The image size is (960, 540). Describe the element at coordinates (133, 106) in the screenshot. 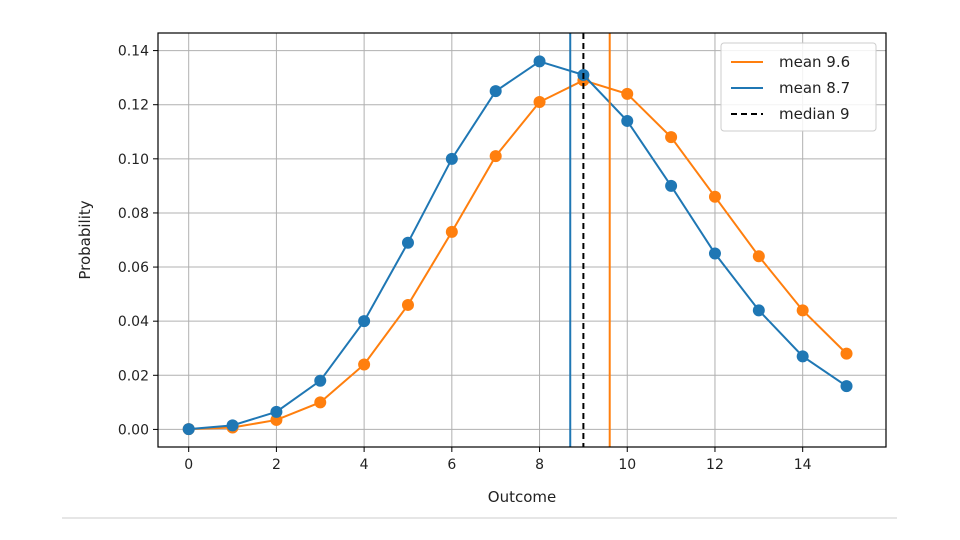

I see `y-tick-label: 0.12` at that location.